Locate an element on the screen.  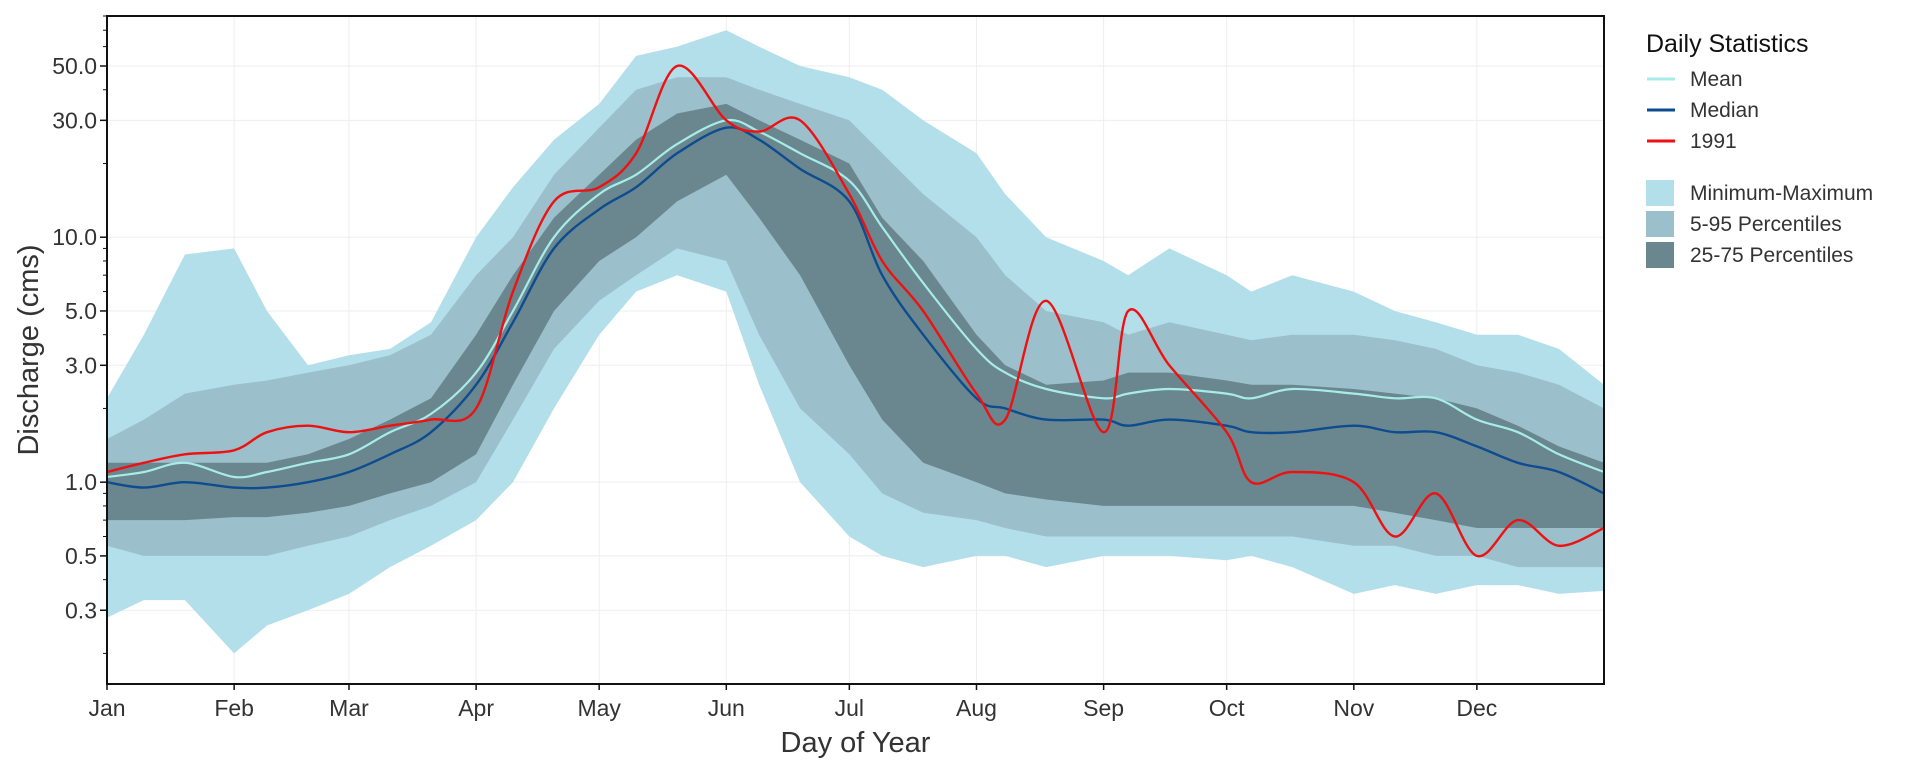
x-tick-label: Oct is located at coordinates (1227, 708).